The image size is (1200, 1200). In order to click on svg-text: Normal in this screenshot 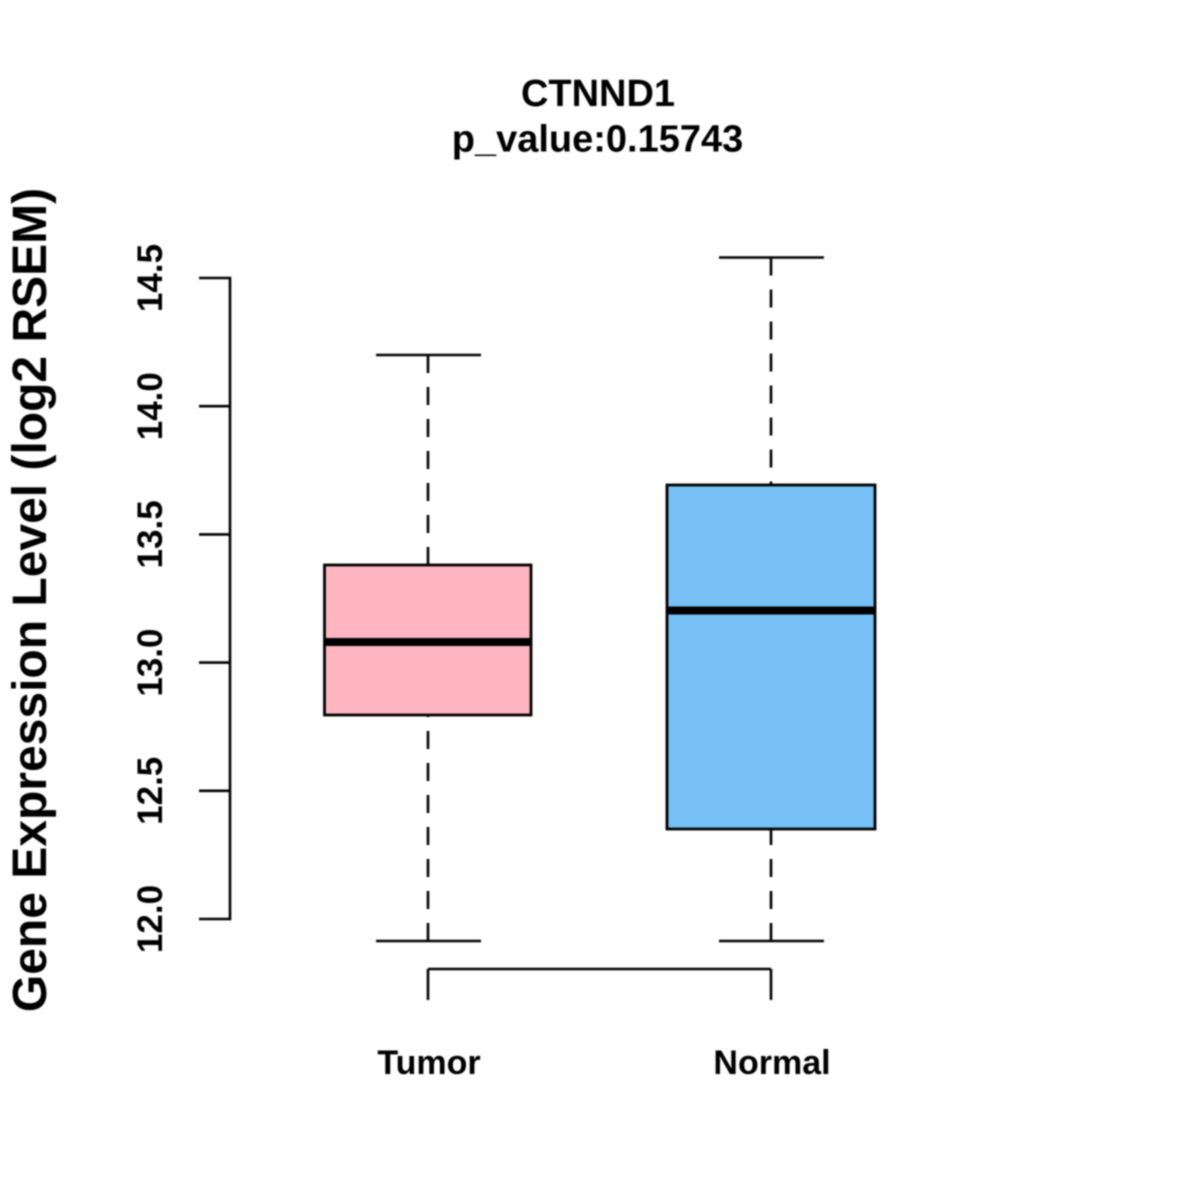, I will do `click(771, 1063)`.